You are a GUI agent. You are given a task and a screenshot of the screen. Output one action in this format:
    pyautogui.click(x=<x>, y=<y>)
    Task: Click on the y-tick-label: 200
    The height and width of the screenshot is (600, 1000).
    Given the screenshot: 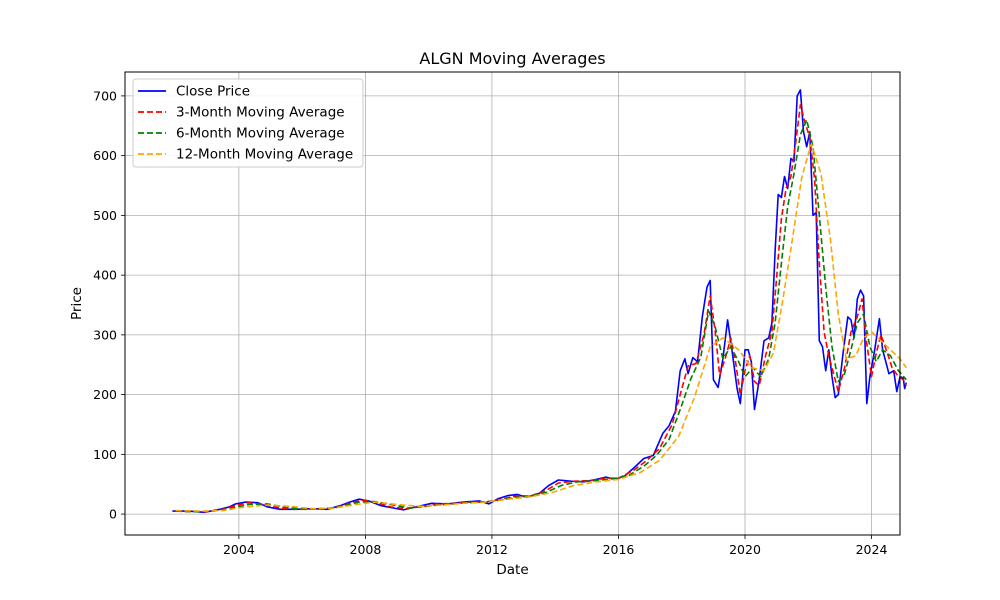 What is the action you would take?
    pyautogui.click(x=105, y=394)
    